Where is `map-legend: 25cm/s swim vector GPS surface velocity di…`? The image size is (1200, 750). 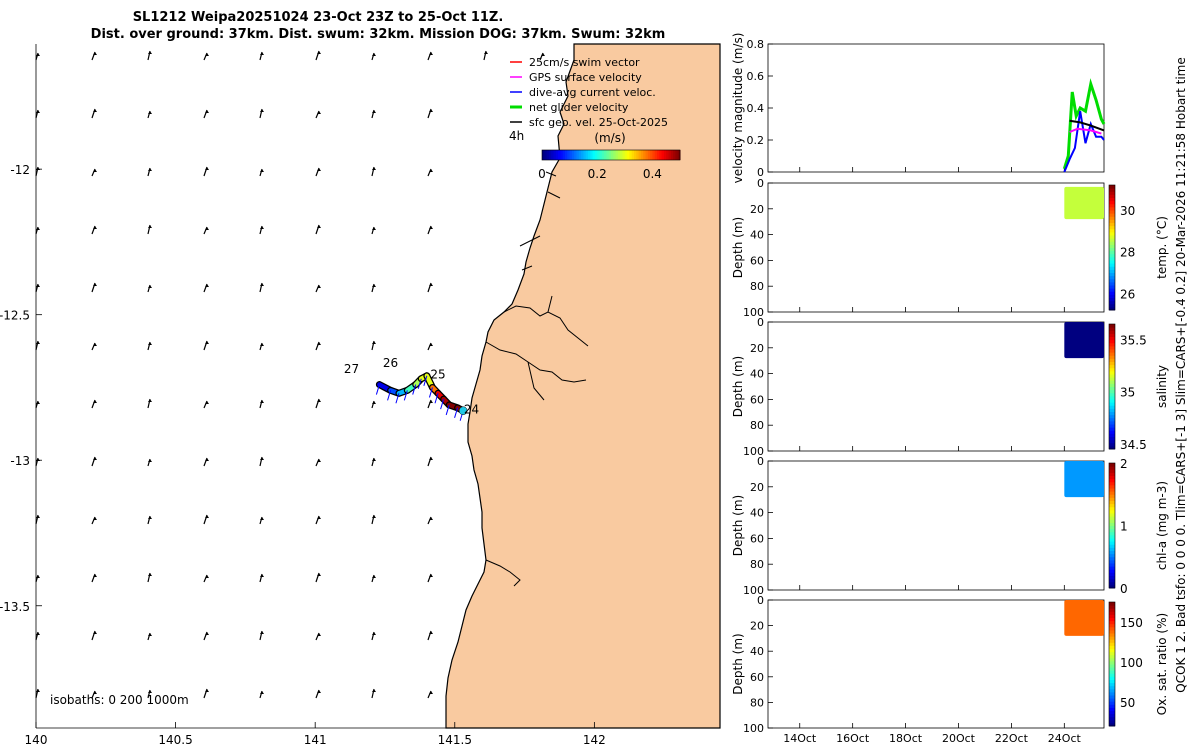 map-legend: 25cm/s swim vector GPS surface velocity di… is located at coordinates (595, 118).